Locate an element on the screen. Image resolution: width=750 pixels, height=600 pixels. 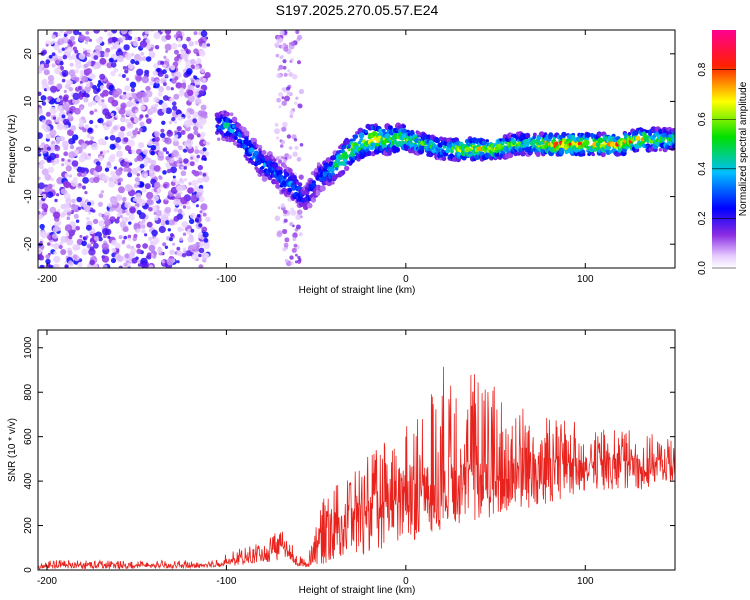
snr-xtick-label: 0 is located at coordinates (406, 581).